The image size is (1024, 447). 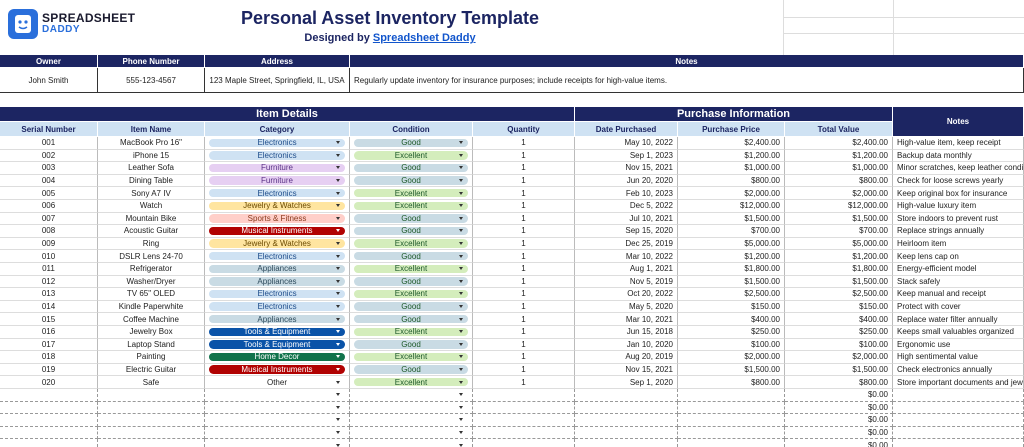 I want to click on condition-cell: Excellent, so click(x=411, y=156).